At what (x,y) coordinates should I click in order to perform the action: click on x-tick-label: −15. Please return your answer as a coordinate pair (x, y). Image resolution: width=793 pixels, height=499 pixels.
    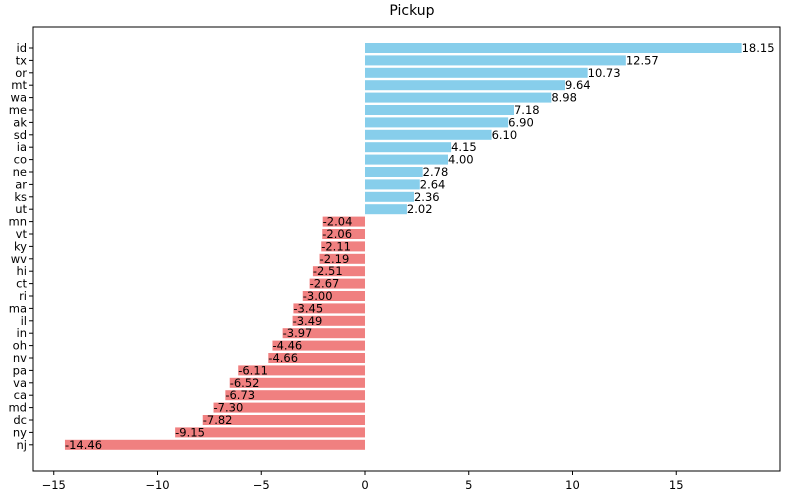
    Looking at the image, I should click on (54, 485).